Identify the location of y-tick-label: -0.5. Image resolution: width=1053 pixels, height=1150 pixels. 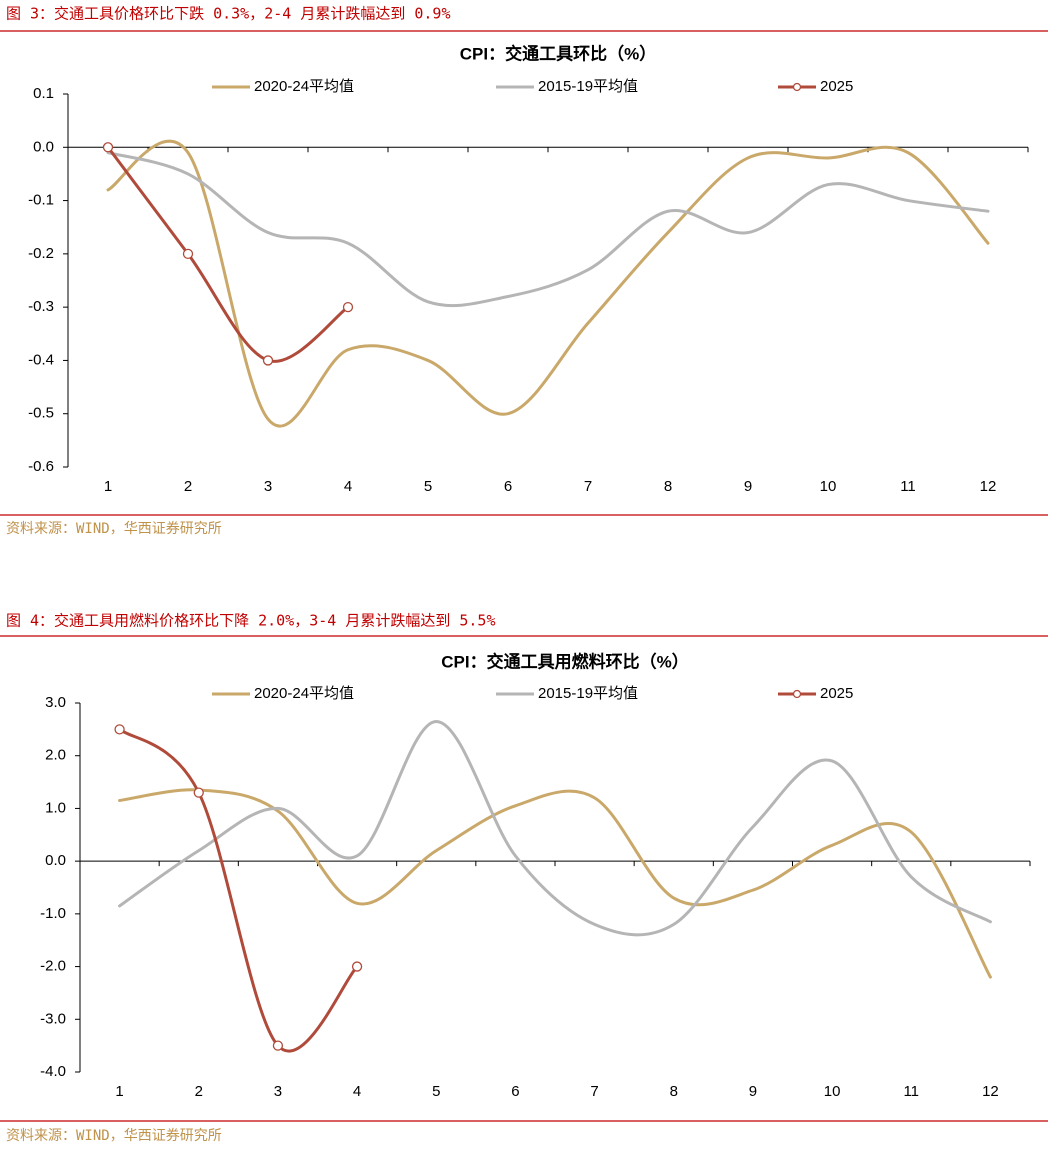
(41, 413).